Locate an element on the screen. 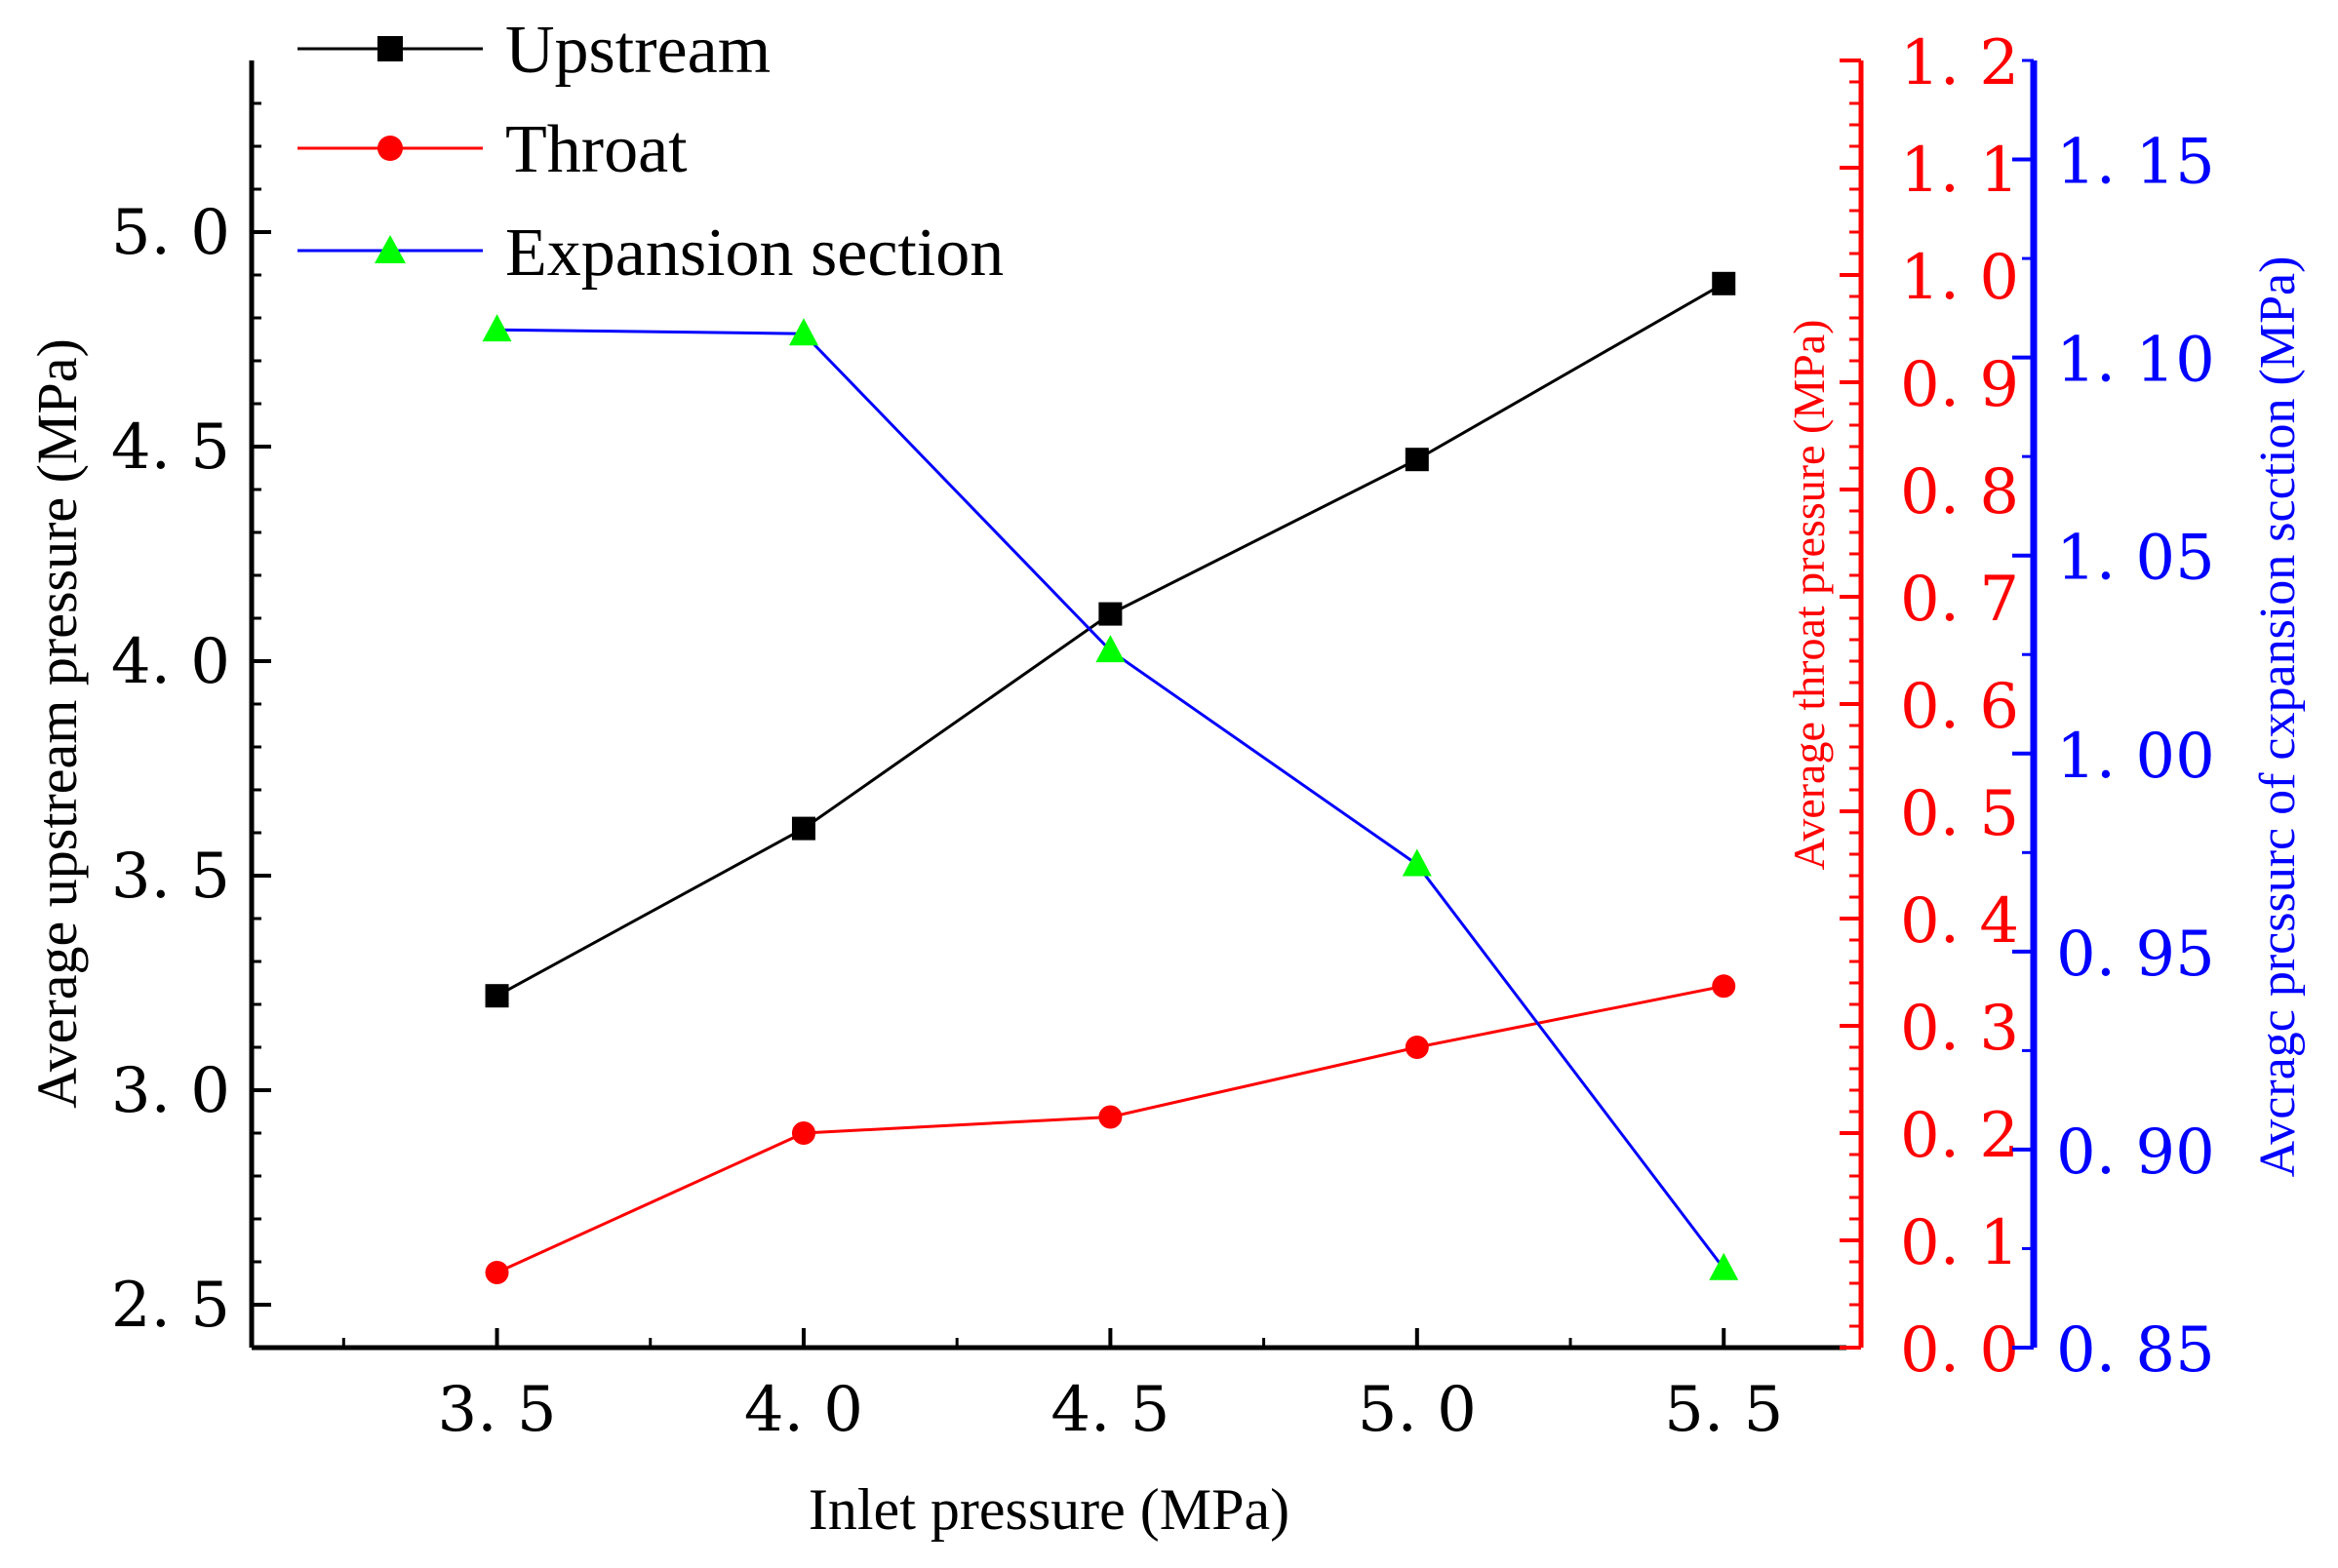 The height and width of the screenshot is (1568, 2338). legend-label-throat: Throat is located at coordinates (596, 149).